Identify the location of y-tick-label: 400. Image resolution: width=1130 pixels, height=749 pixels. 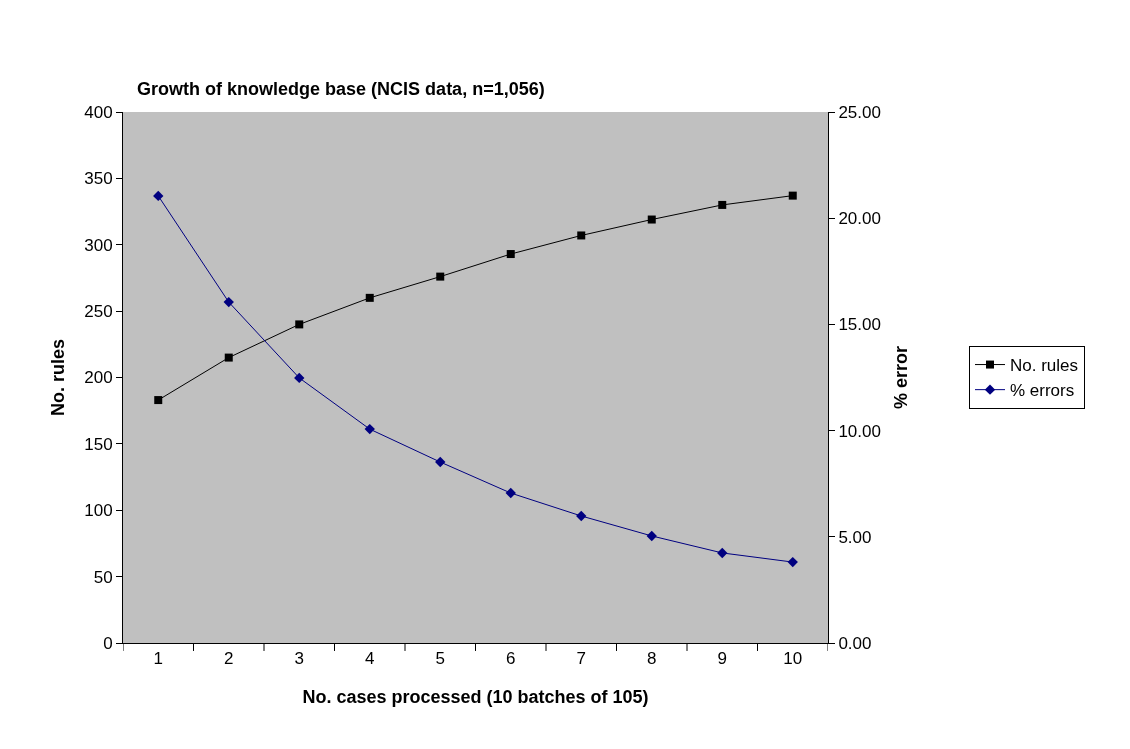
(98, 112).